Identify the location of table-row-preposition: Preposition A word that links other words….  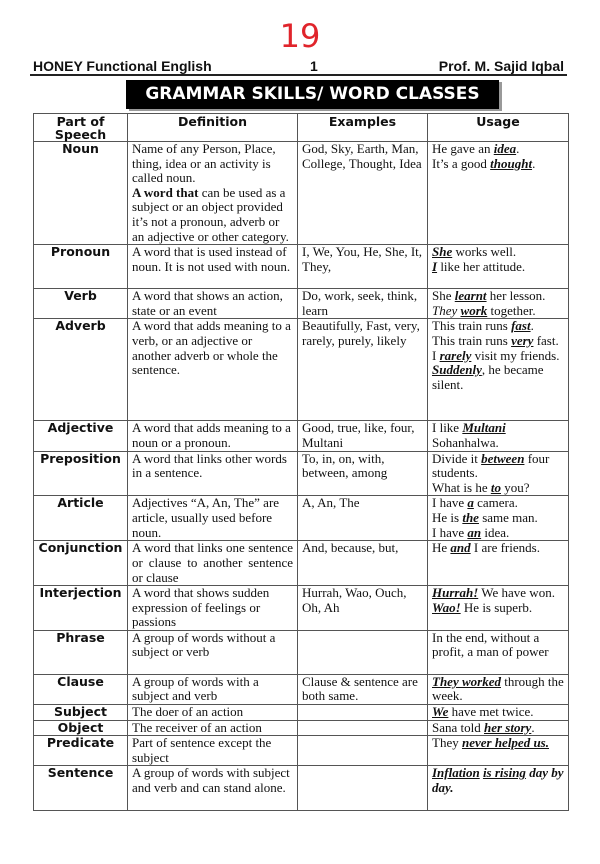
(301, 473).